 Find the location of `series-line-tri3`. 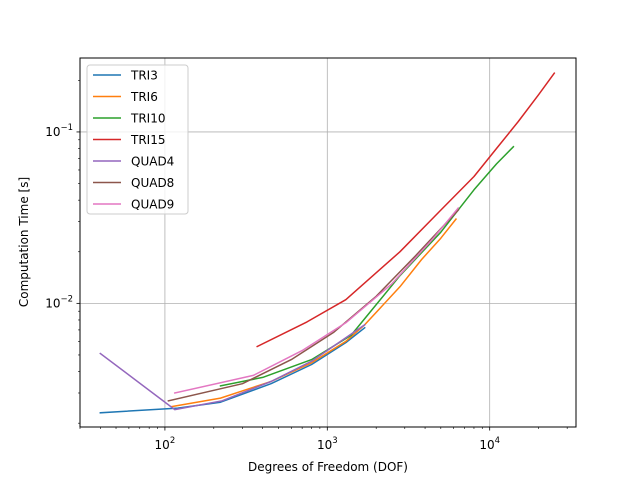

series-line-tri3 is located at coordinates (232, 370).